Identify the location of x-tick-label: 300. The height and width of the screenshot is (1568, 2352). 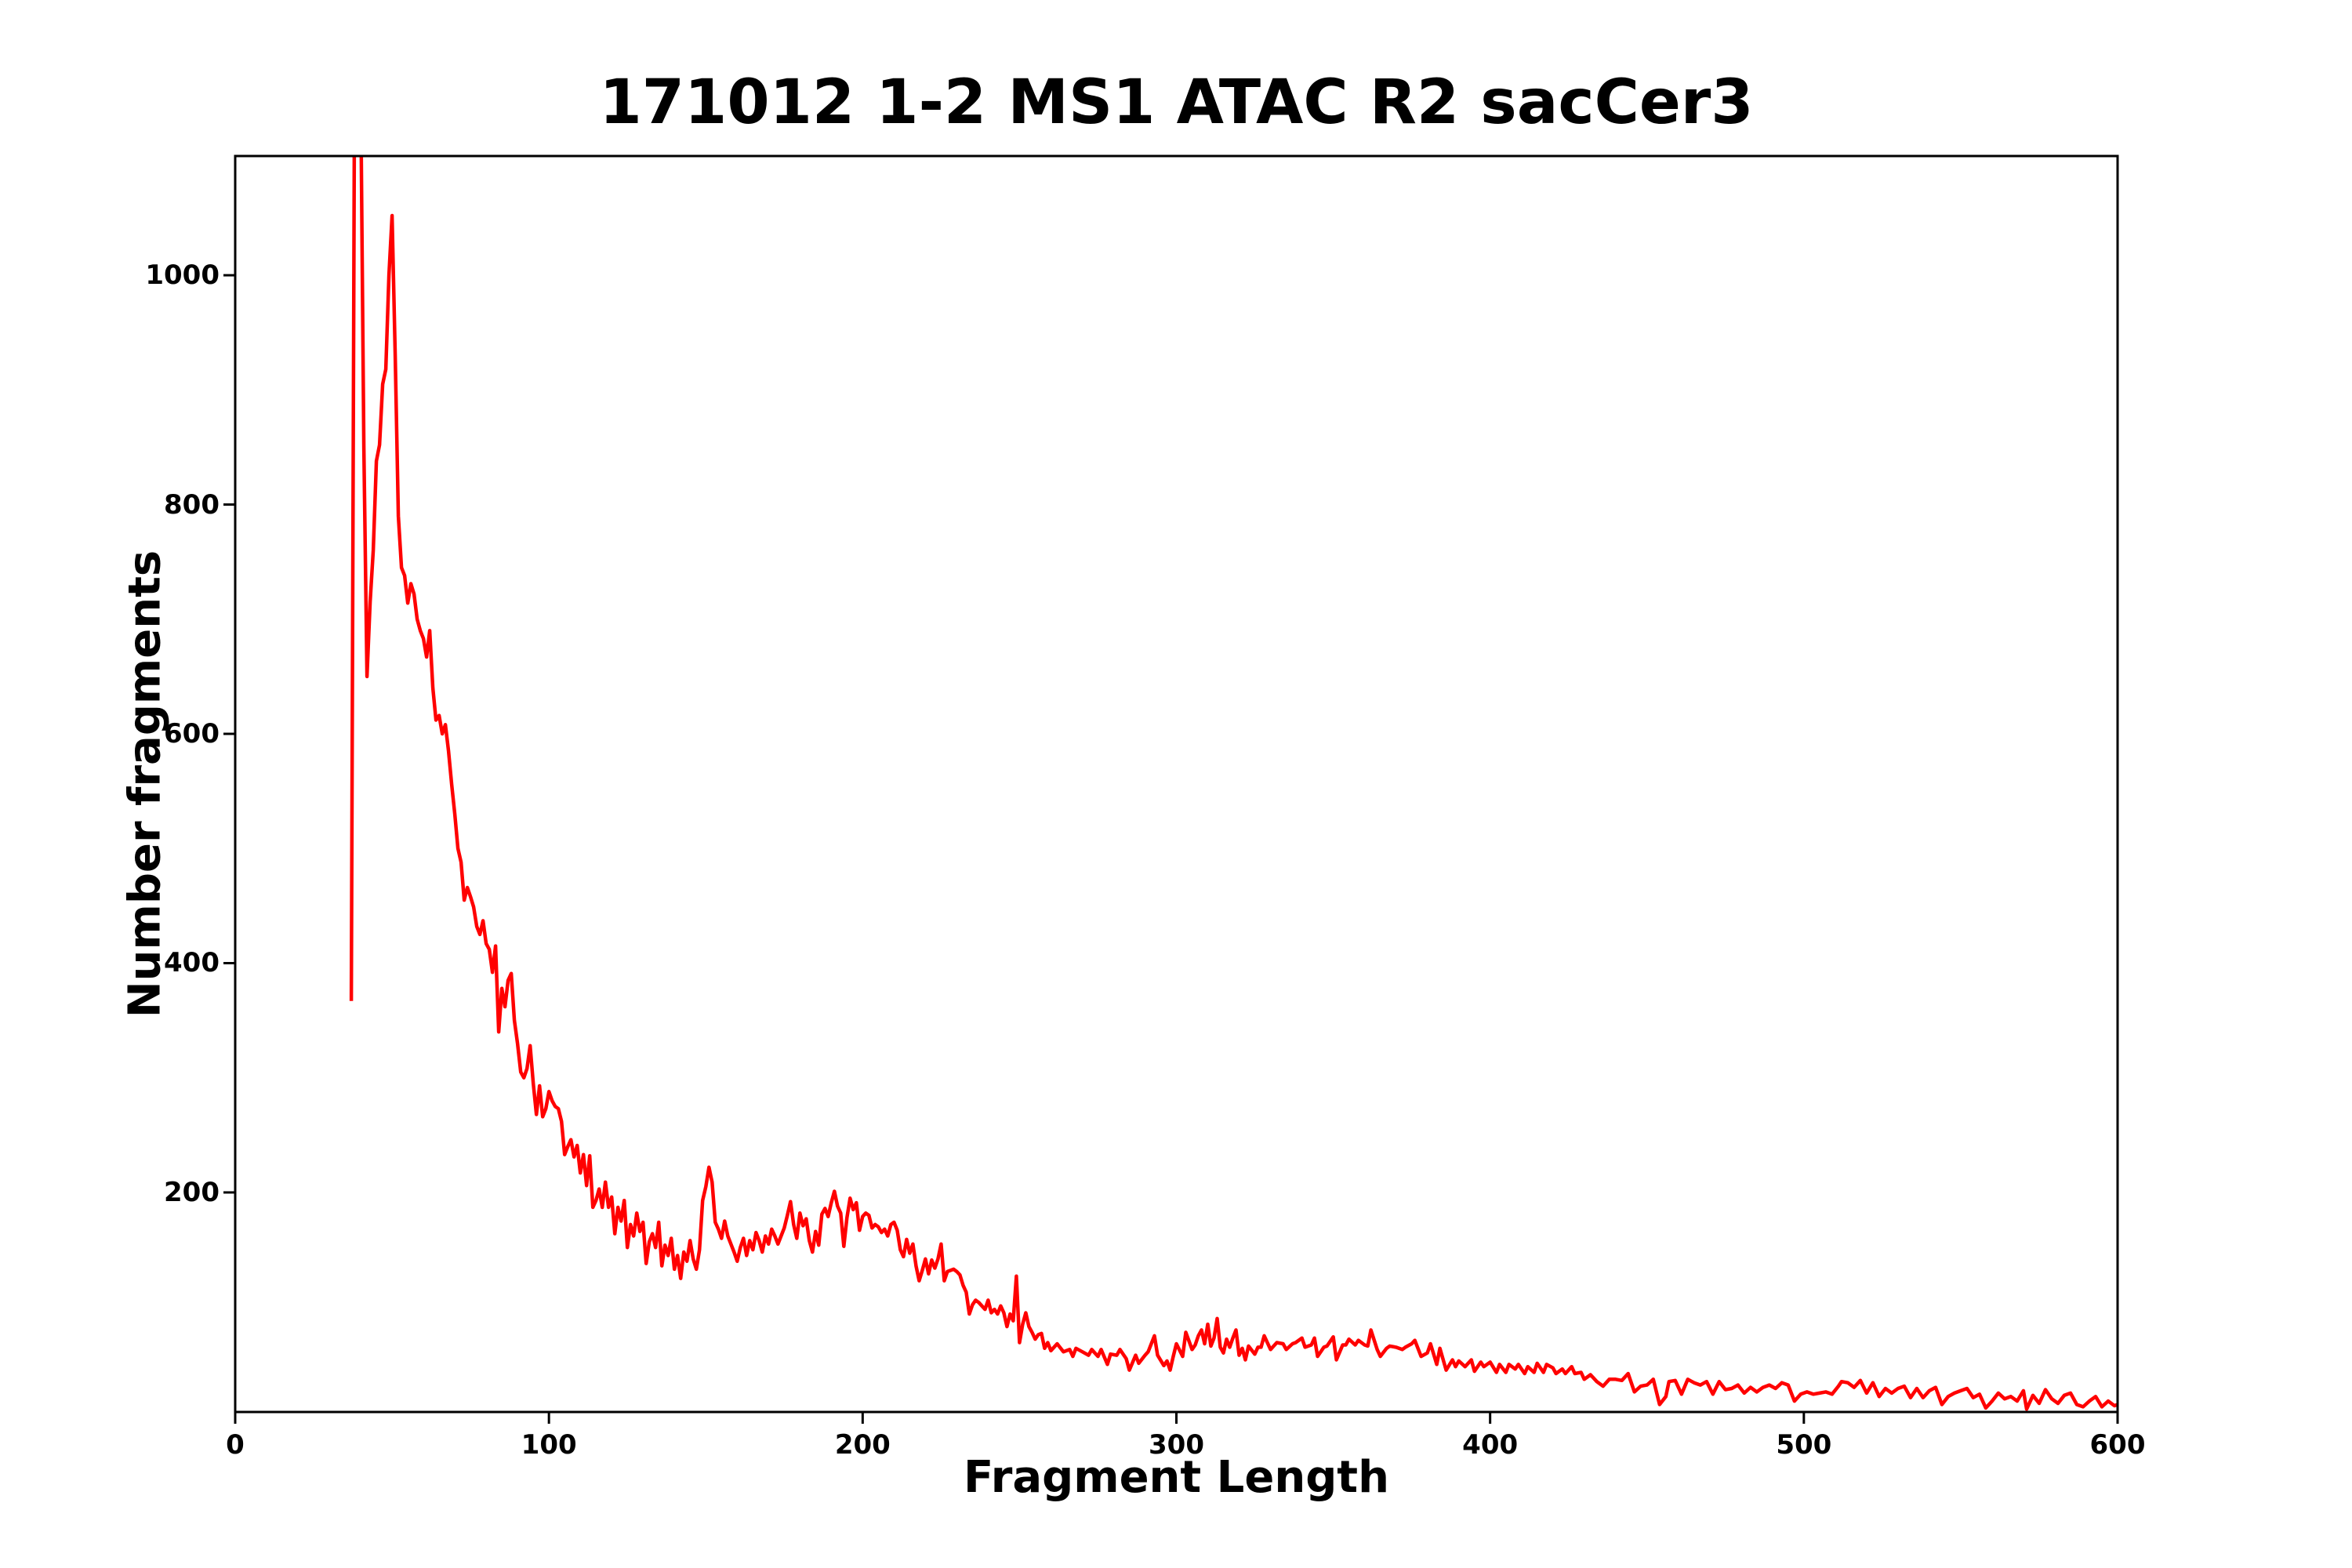
(1176, 1445).